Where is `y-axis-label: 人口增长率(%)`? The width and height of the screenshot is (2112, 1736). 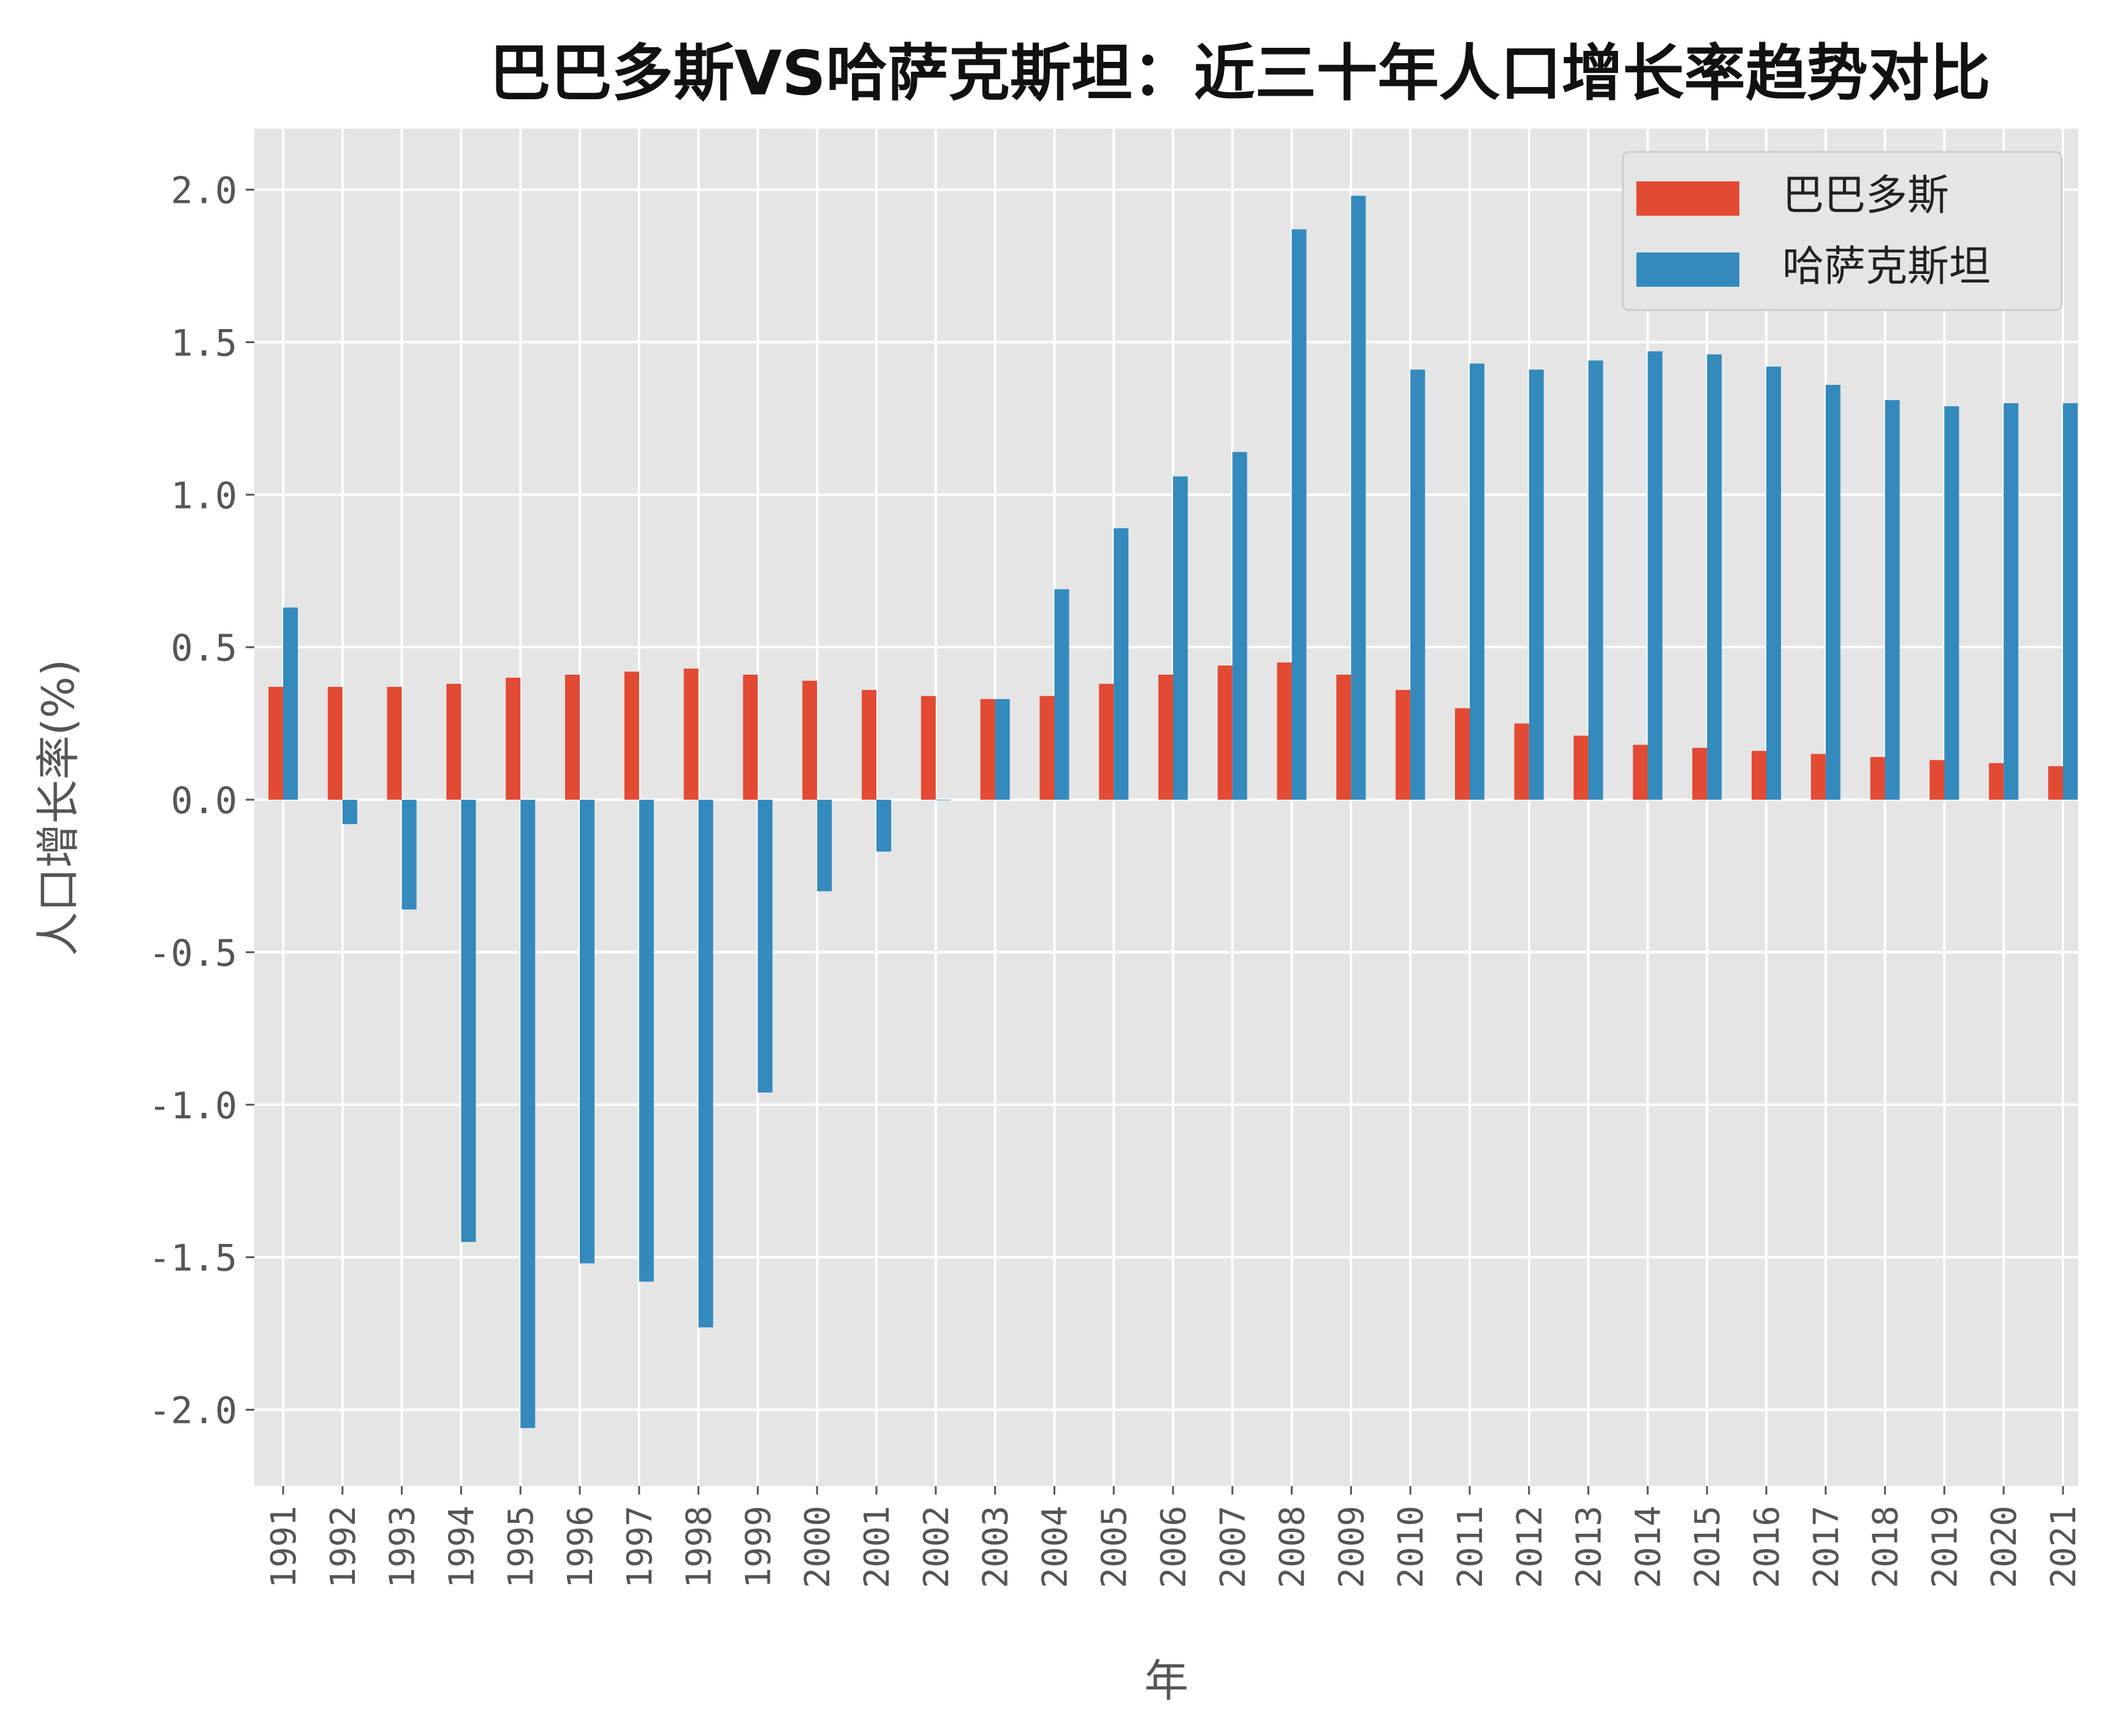
y-axis-label: 人口增长率(%) is located at coordinates (58, 808).